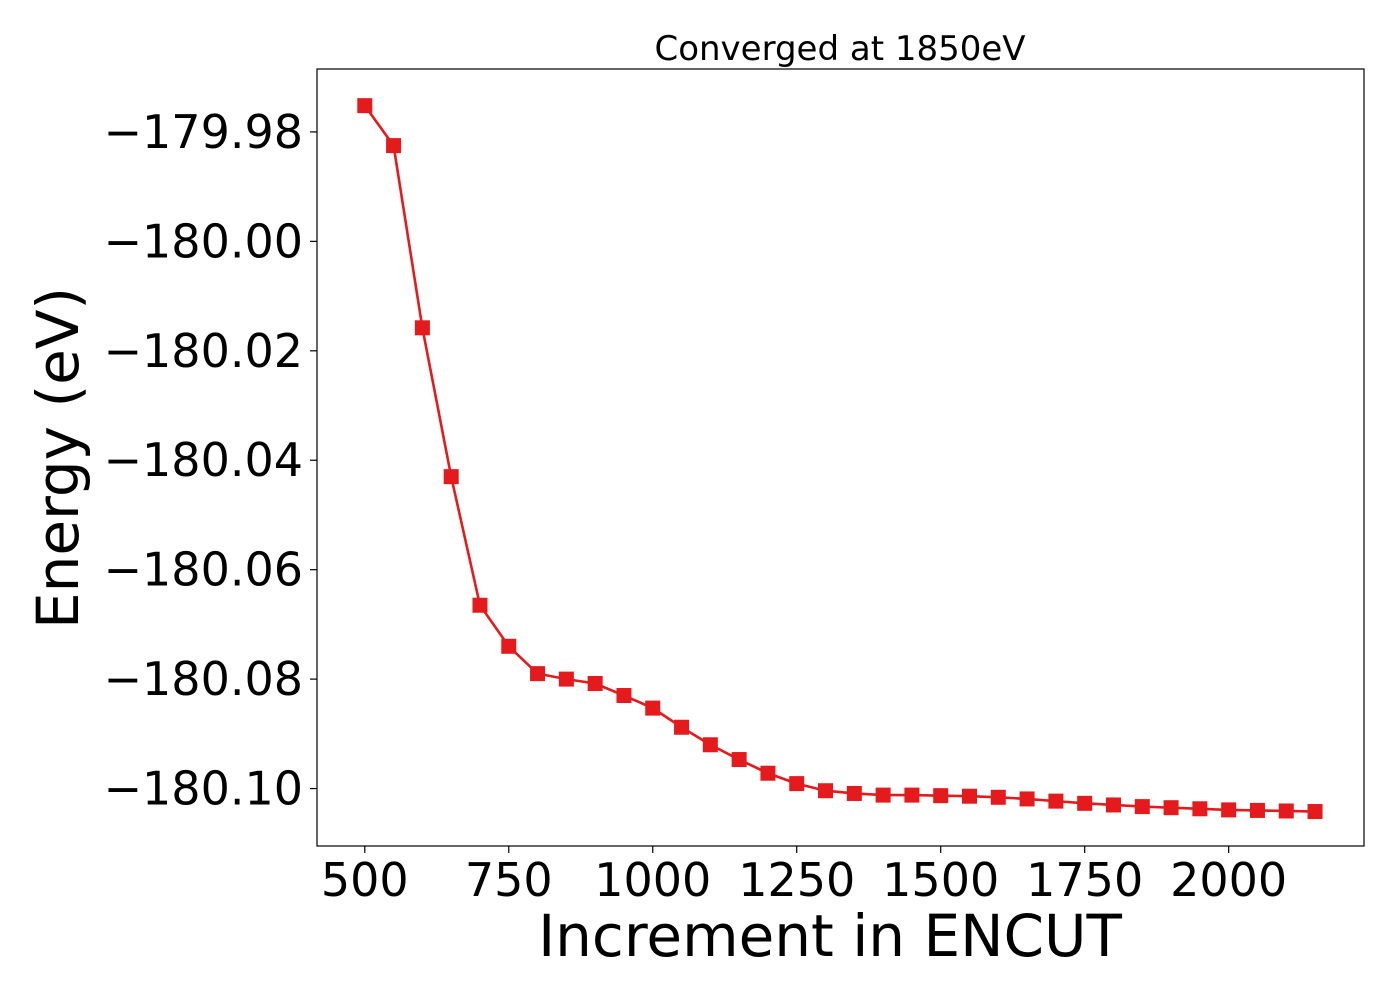 The image size is (1400, 1004). Describe the element at coordinates (940, 880) in the screenshot. I see `x-tick-label: 1500` at that location.